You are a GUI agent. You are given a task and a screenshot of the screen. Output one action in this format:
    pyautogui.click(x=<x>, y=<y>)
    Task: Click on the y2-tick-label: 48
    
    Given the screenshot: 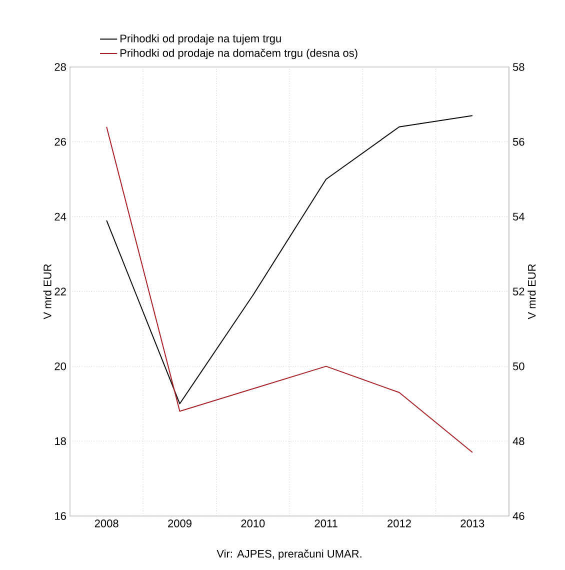 What is the action you would take?
    pyautogui.click(x=518, y=441)
    